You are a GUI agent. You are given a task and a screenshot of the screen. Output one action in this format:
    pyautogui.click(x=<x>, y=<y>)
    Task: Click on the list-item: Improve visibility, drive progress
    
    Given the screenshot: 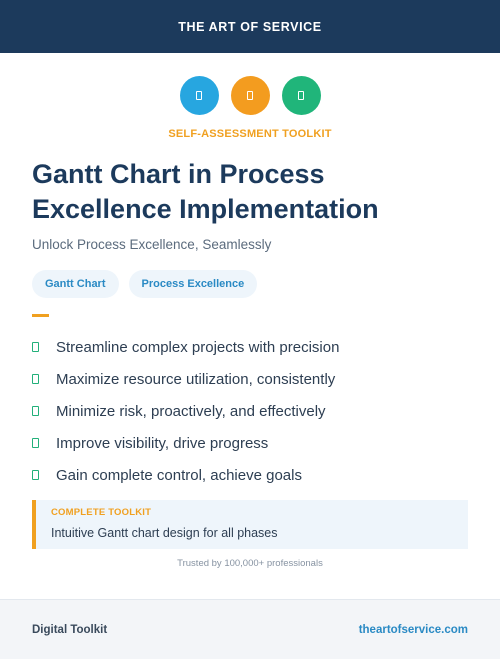 What is the action you would take?
    pyautogui.click(x=252, y=443)
    